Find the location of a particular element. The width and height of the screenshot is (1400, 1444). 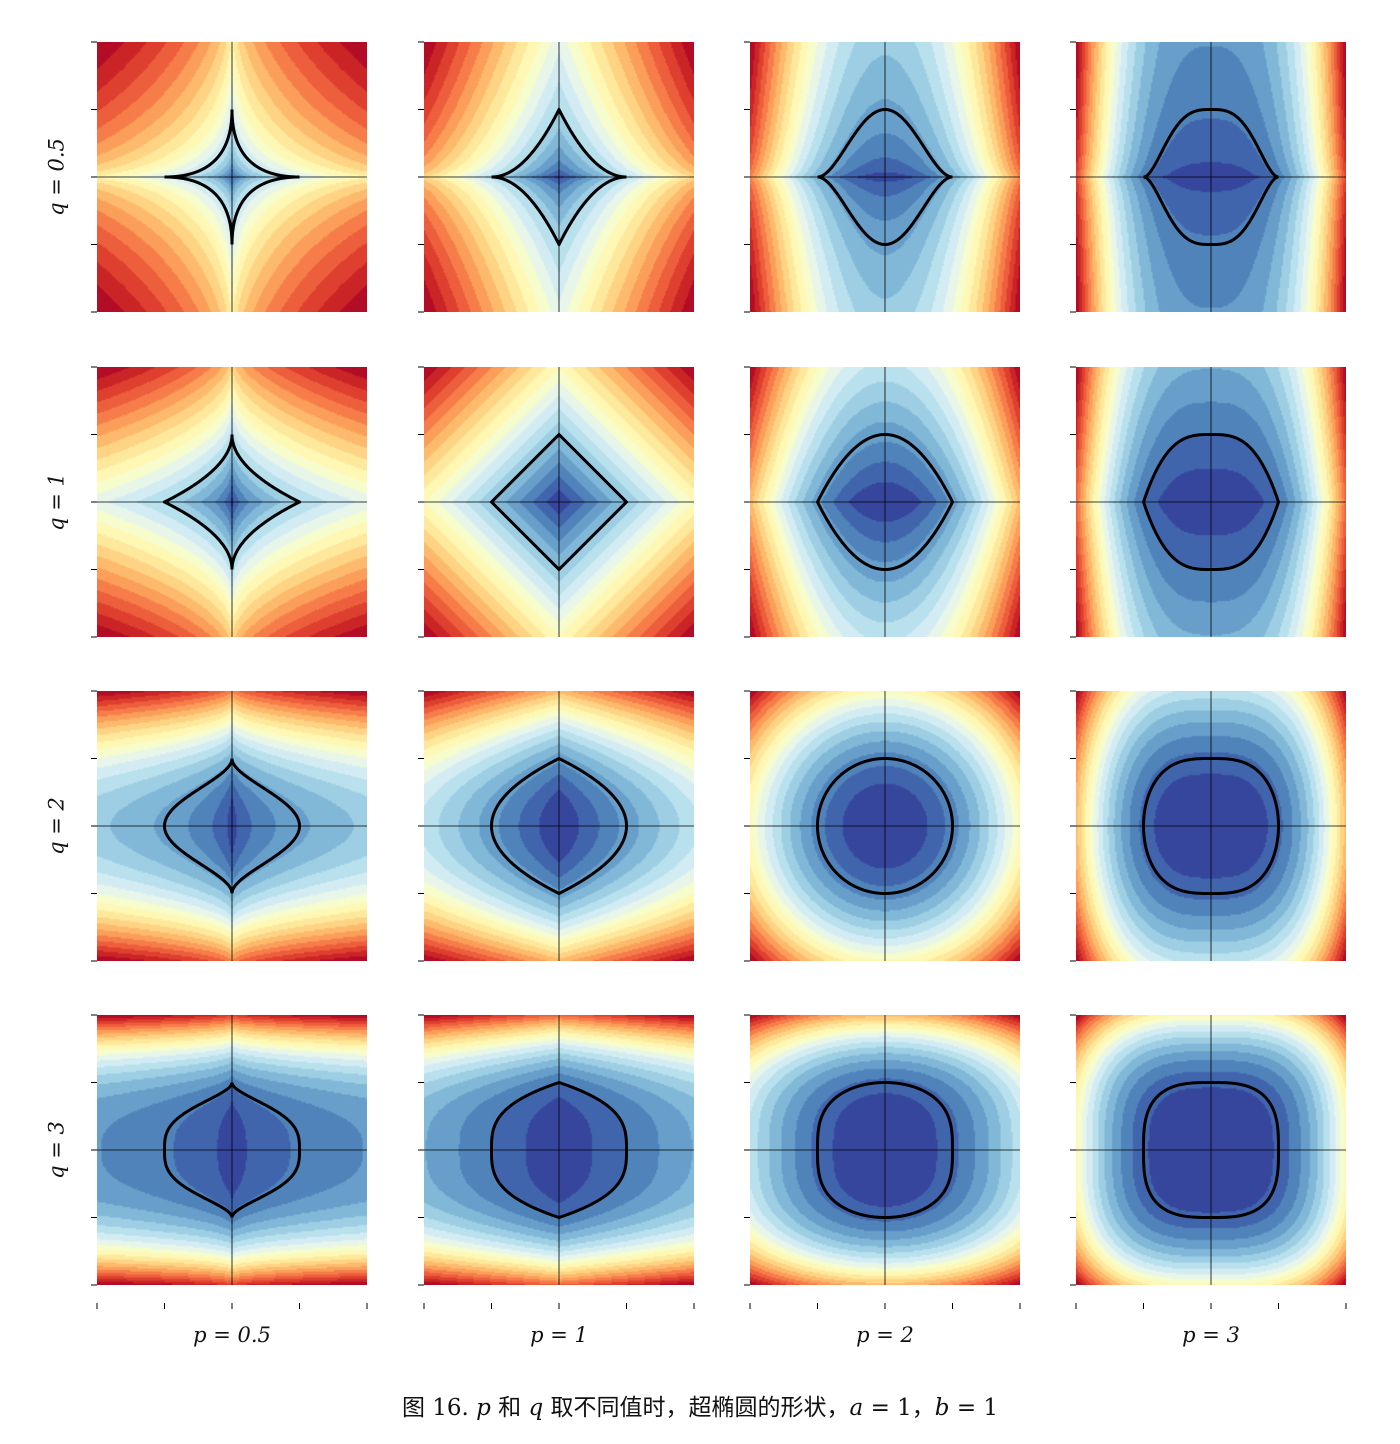

panel-q2-p0.5 is located at coordinates (229, 826).